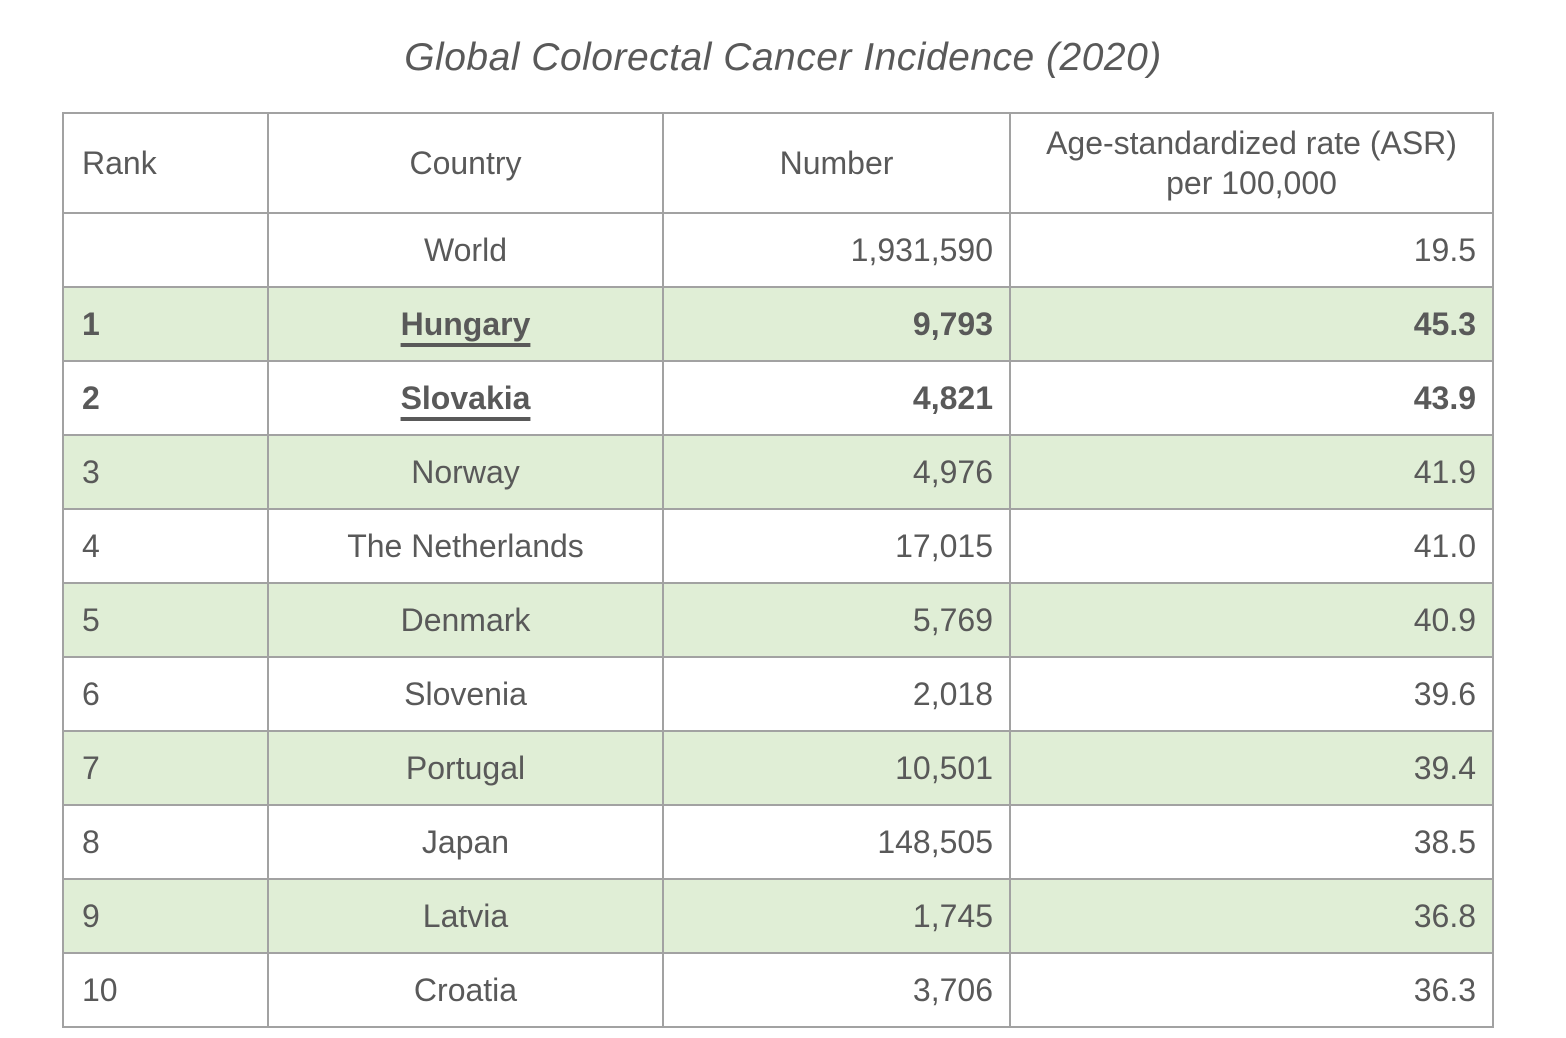 This screenshot has width=1566, height=1038. What do you see at coordinates (165, 398) in the screenshot?
I see `rank-cell: 2` at bounding box center [165, 398].